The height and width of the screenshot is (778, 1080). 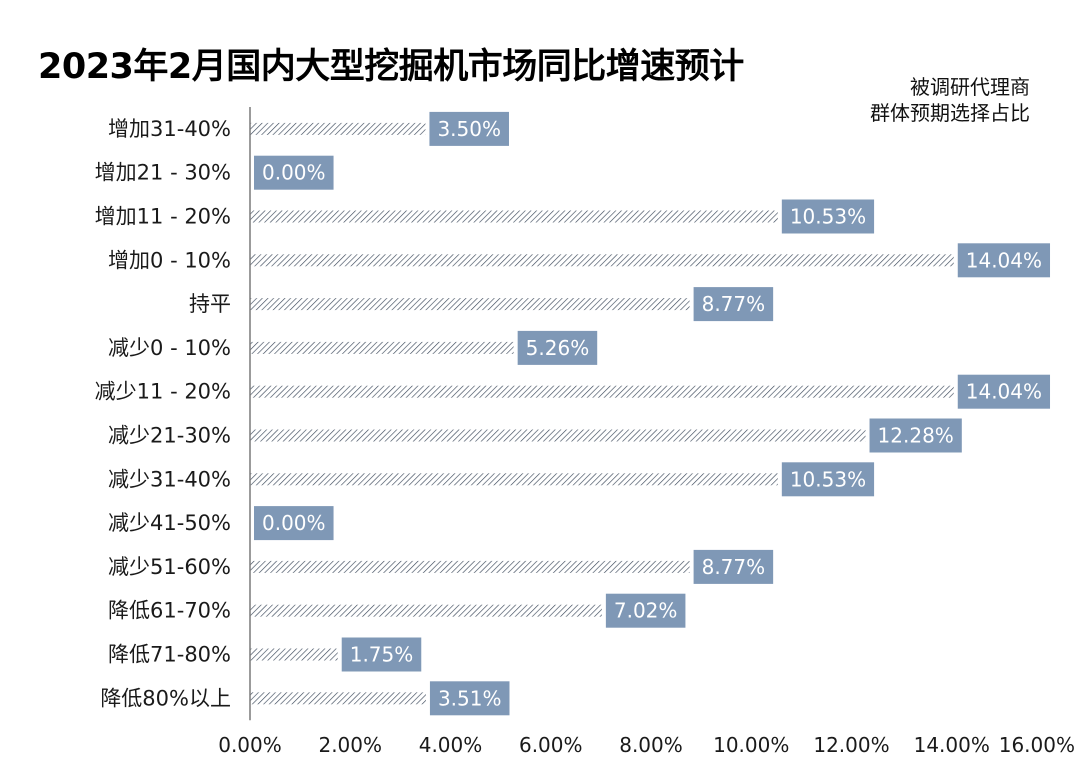 I want to click on data-label-text: 7.02%, so click(x=646, y=611).